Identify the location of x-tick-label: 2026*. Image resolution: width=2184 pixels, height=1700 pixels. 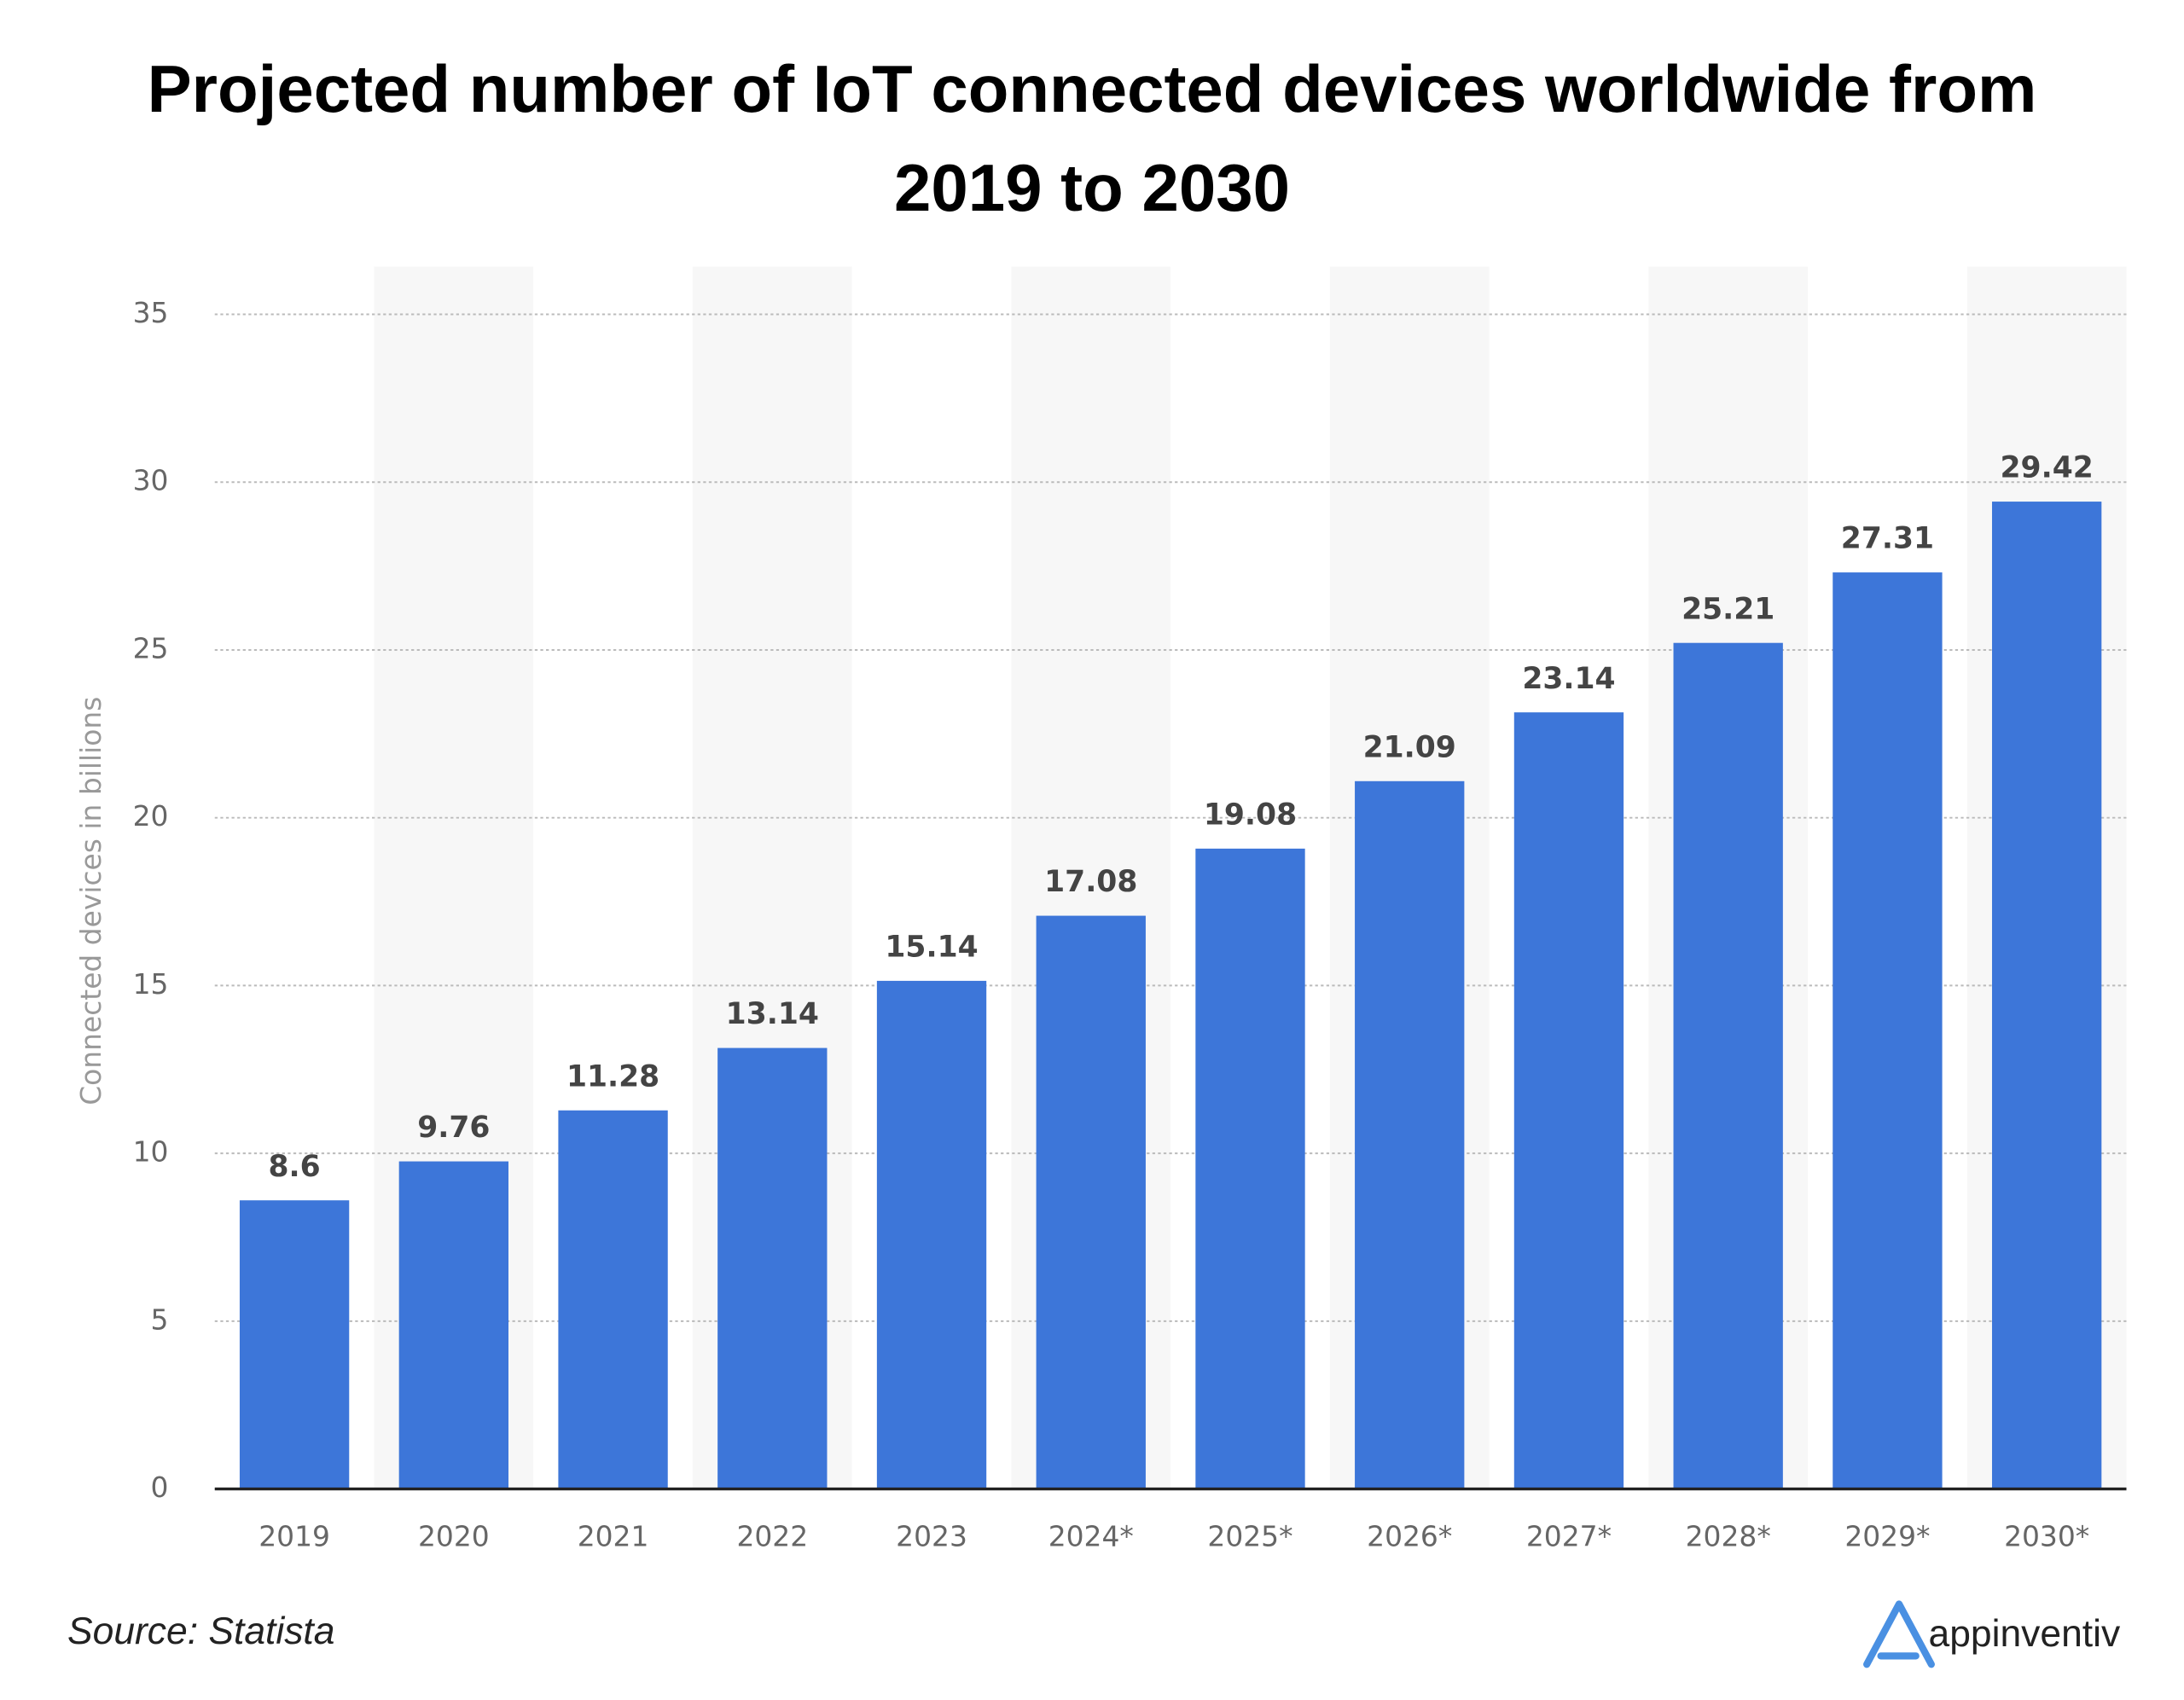
(1410, 1536).